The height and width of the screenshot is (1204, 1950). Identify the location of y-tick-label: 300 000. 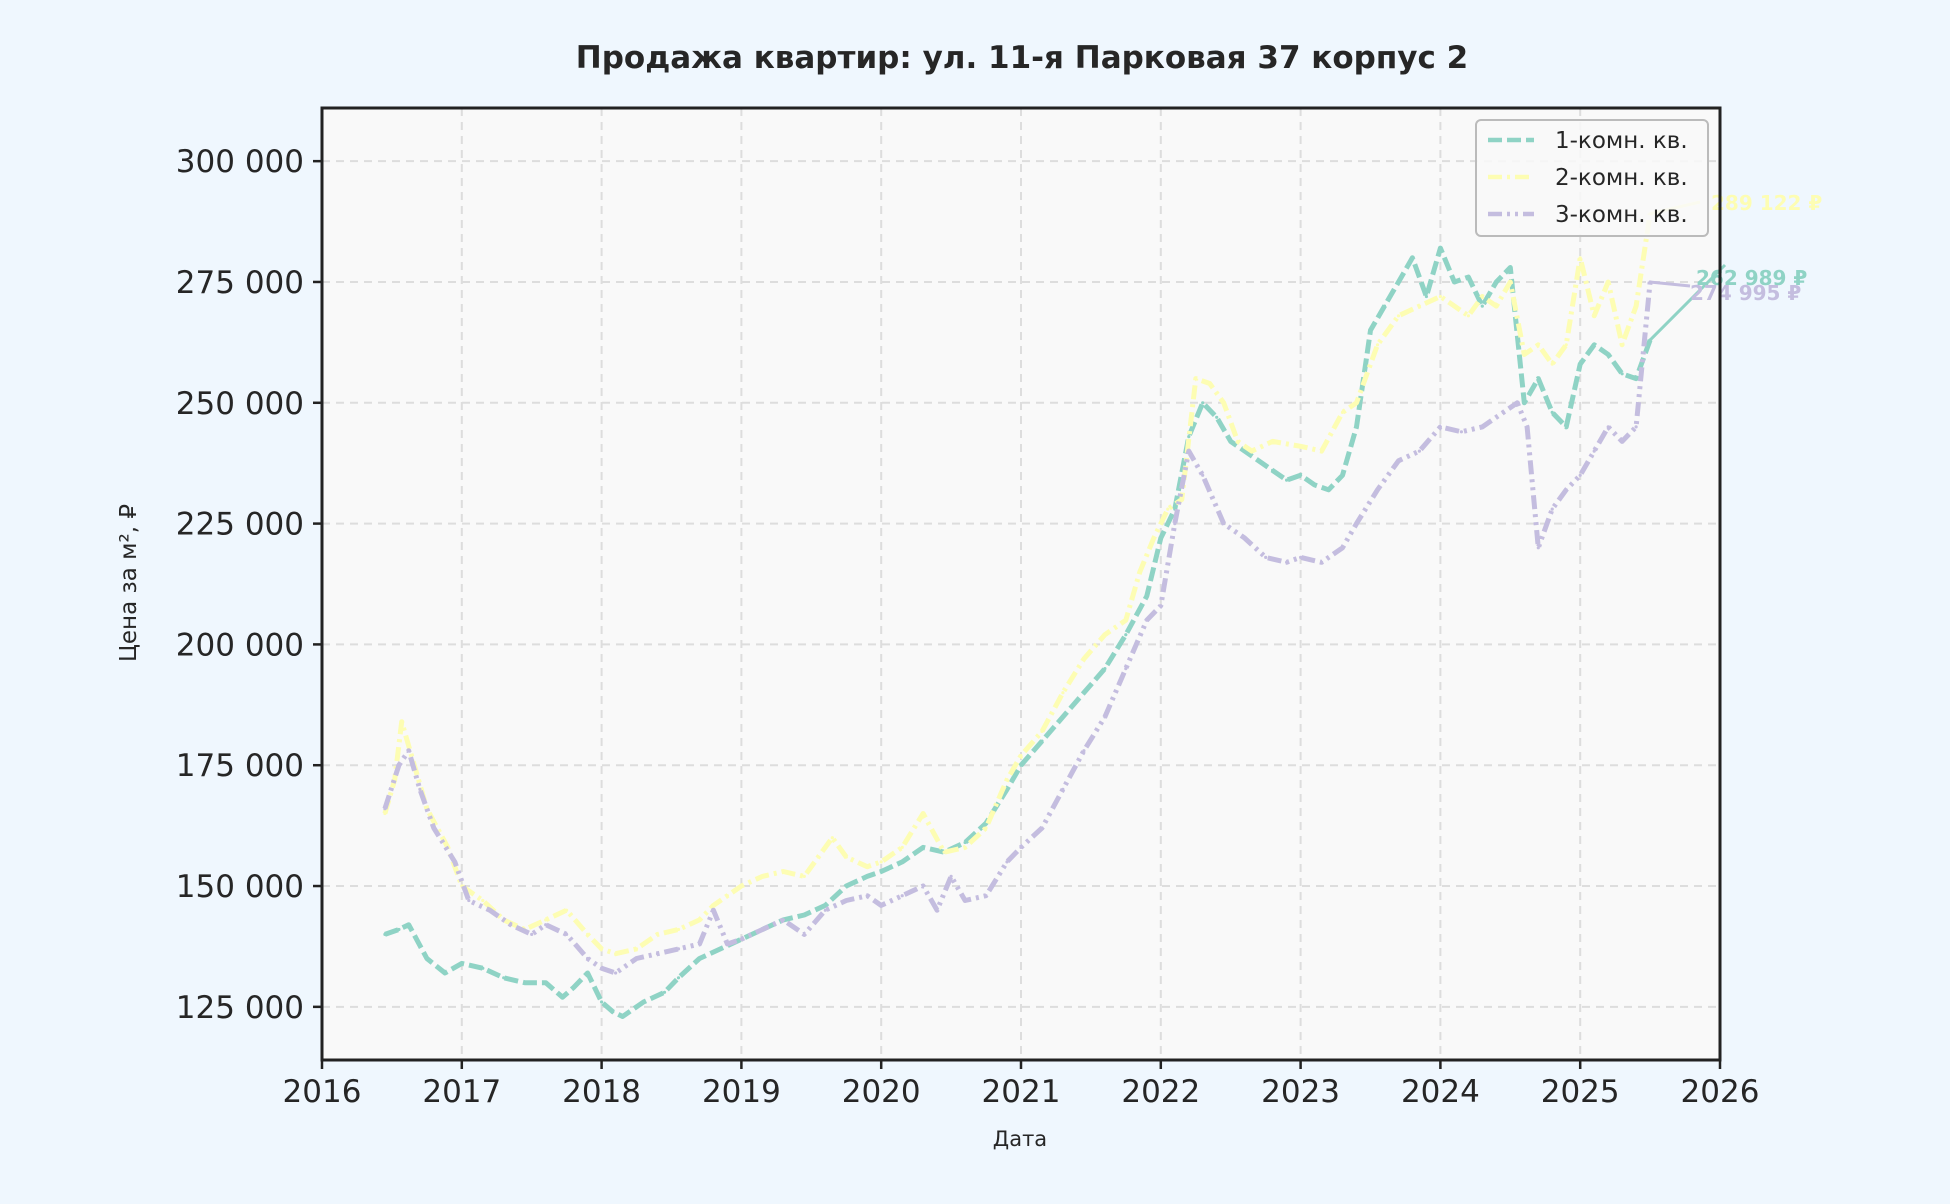
(240, 162).